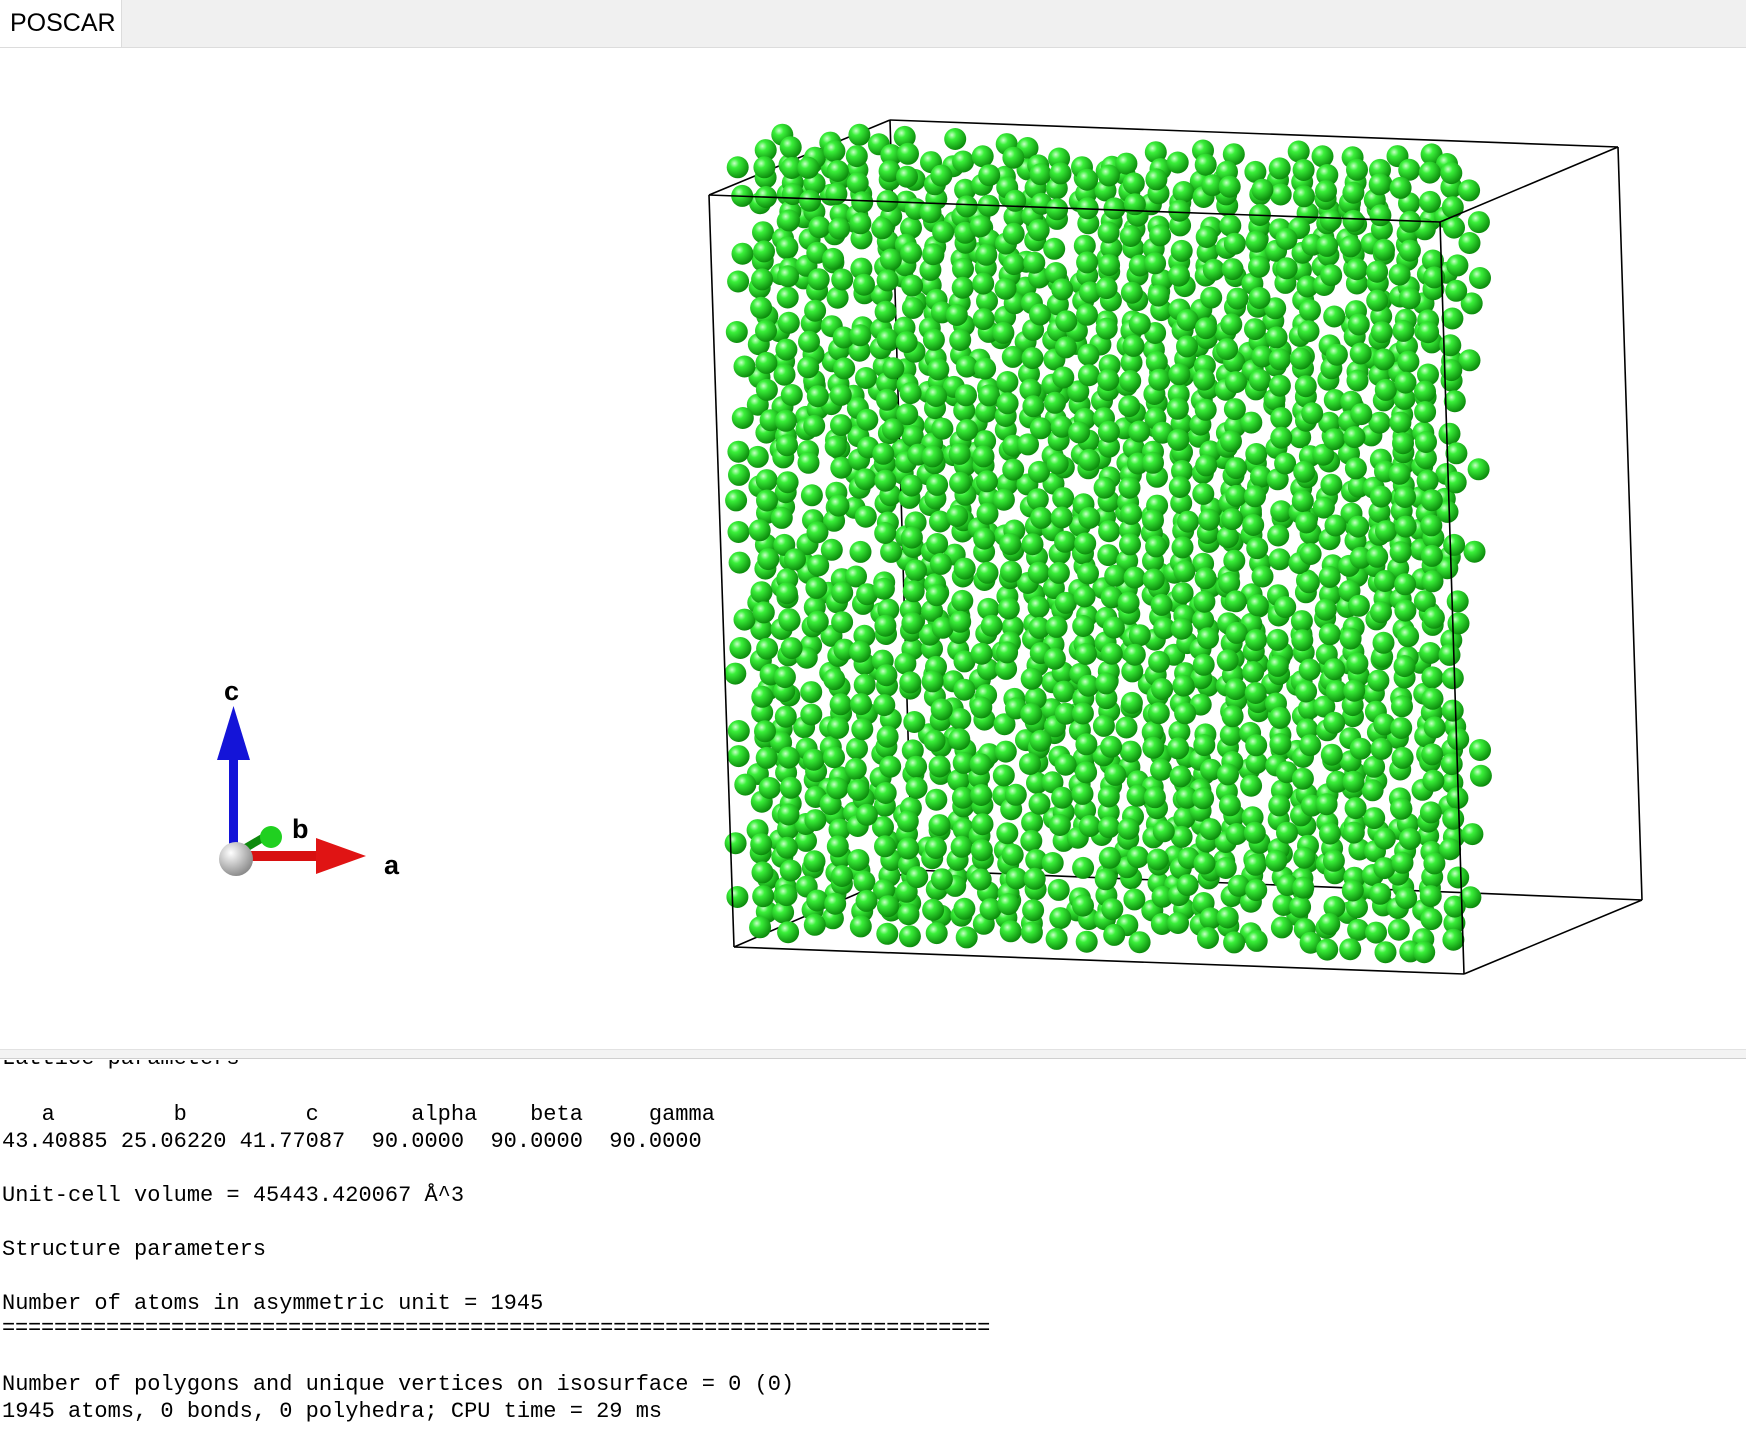  What do you see at coordinates (61, 23) in the screenshot?
I see `tab-poscar: POSCAR` at bounding box center [61, 23].